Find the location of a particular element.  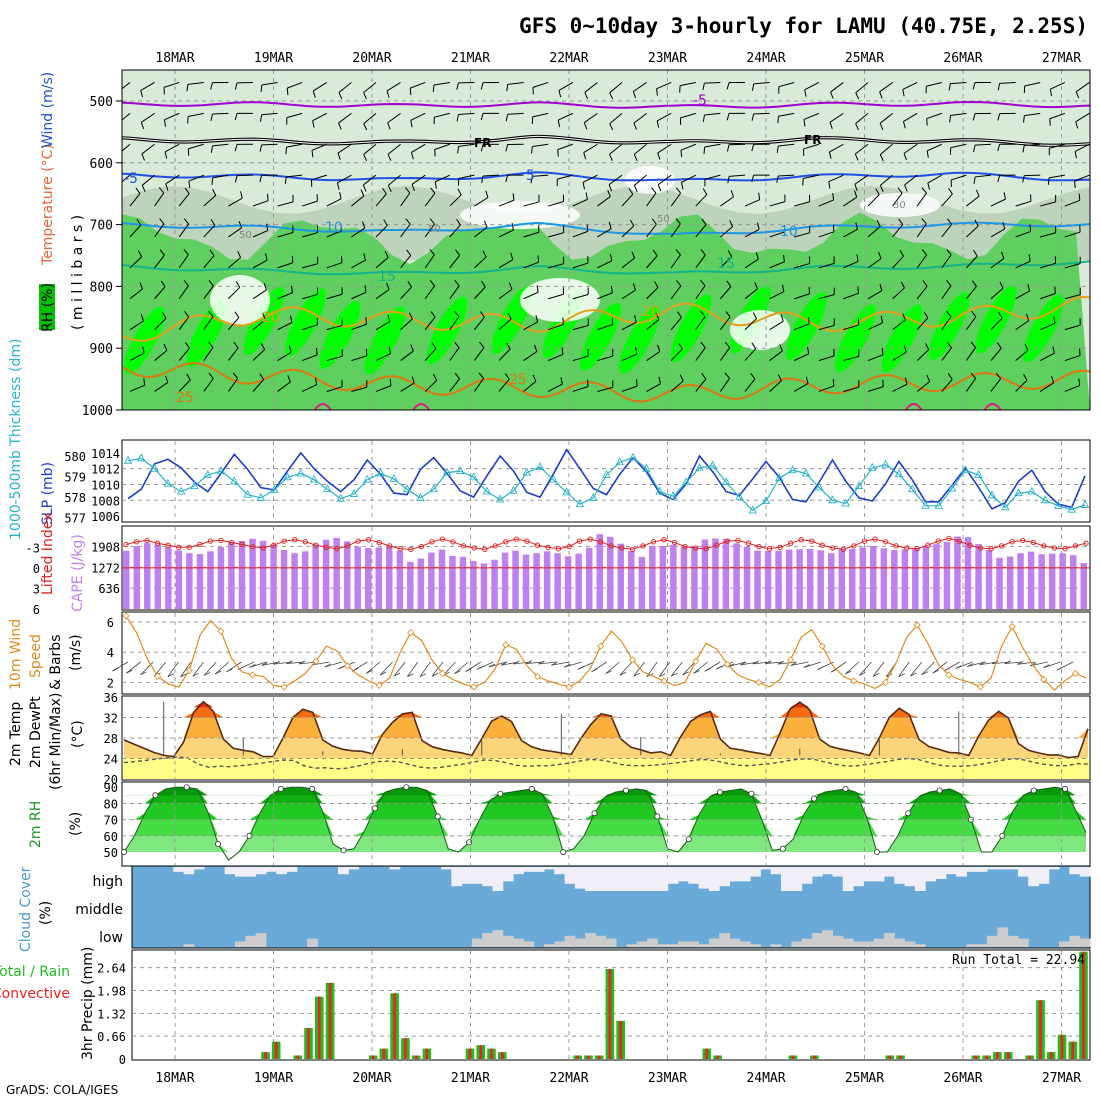

grads-credit: GrADS: COLA/IGES is located at coordinates (62, 1090).